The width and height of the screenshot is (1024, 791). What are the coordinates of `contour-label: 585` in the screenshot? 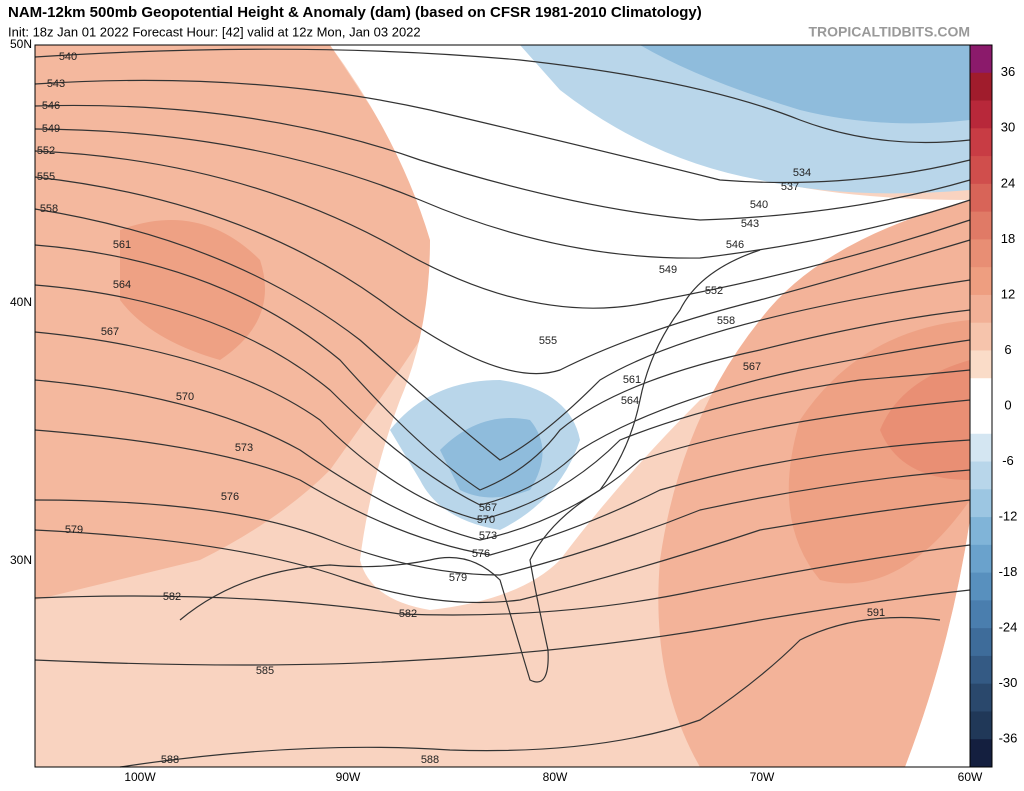 It's located at (265, 671).